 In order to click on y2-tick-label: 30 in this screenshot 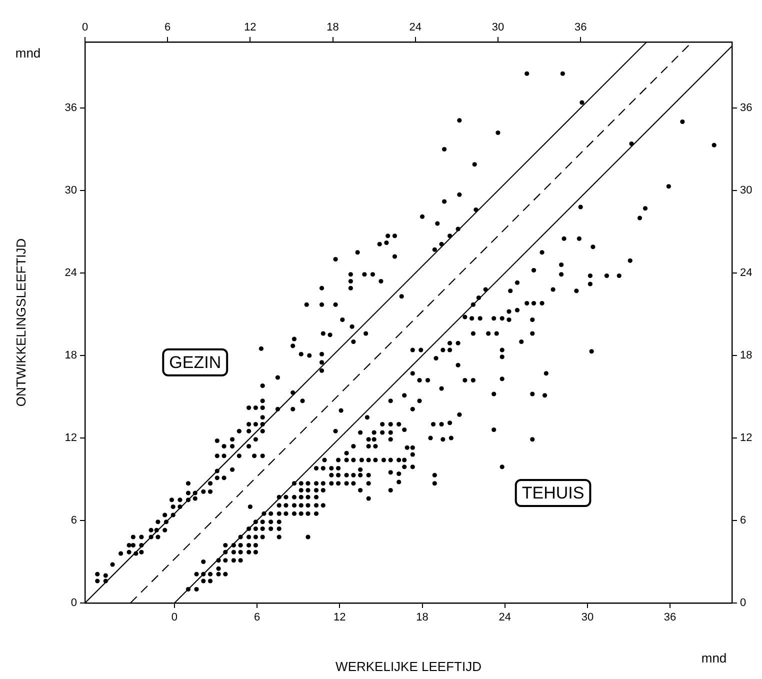, I will do `click(746, 190)`.